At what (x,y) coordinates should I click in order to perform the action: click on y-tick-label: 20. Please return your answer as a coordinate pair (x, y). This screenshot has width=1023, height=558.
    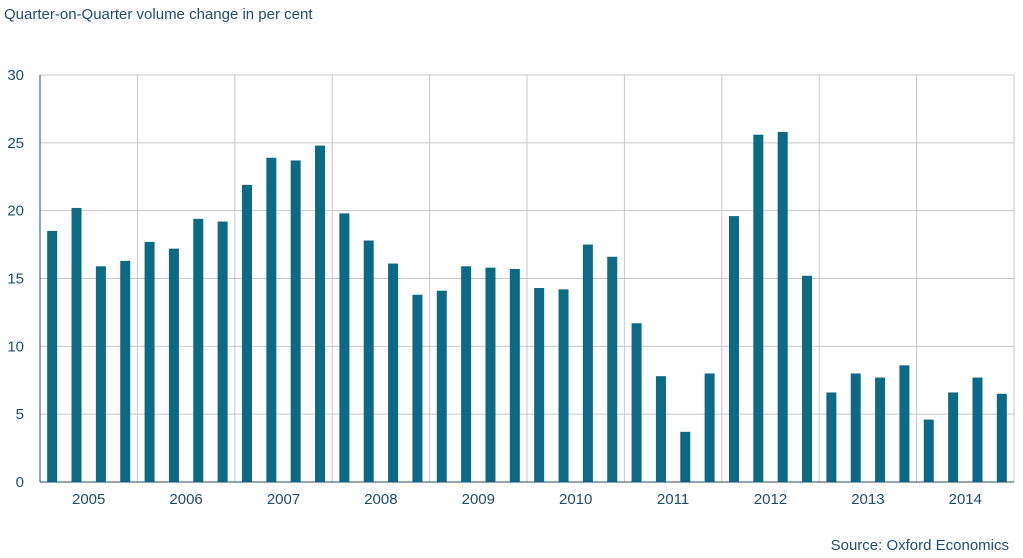
    Looking at the image, I should click on (15, 211).